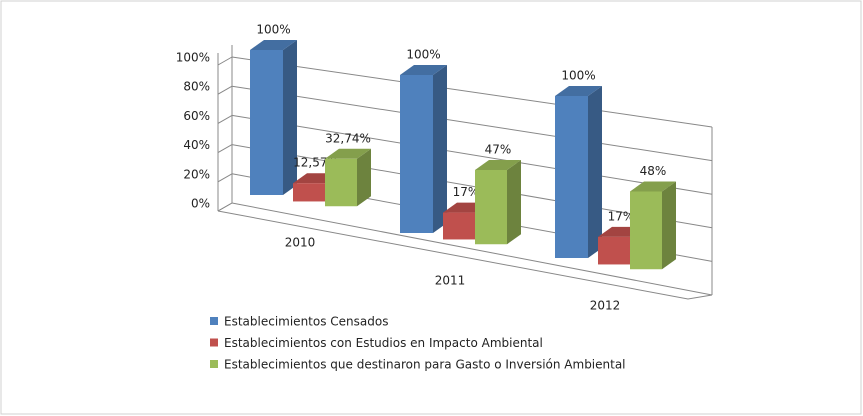 The height and width of the screenshot is (416, 863). I want to click on x-tick-label: 2012, so click(605, 306).